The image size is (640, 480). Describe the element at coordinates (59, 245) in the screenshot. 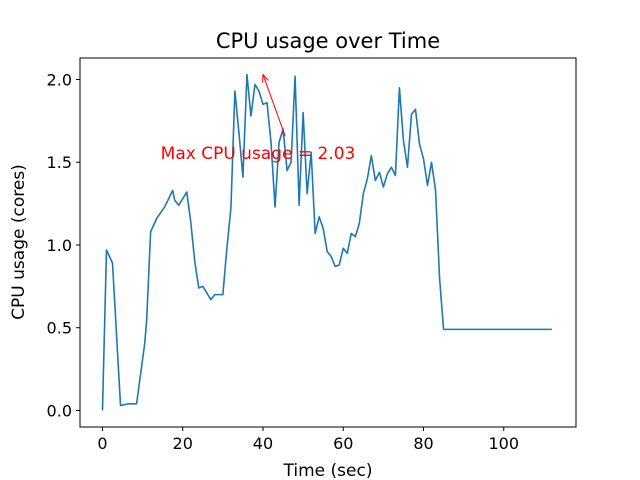

I see `y-tick-label: 1.0` at that location.